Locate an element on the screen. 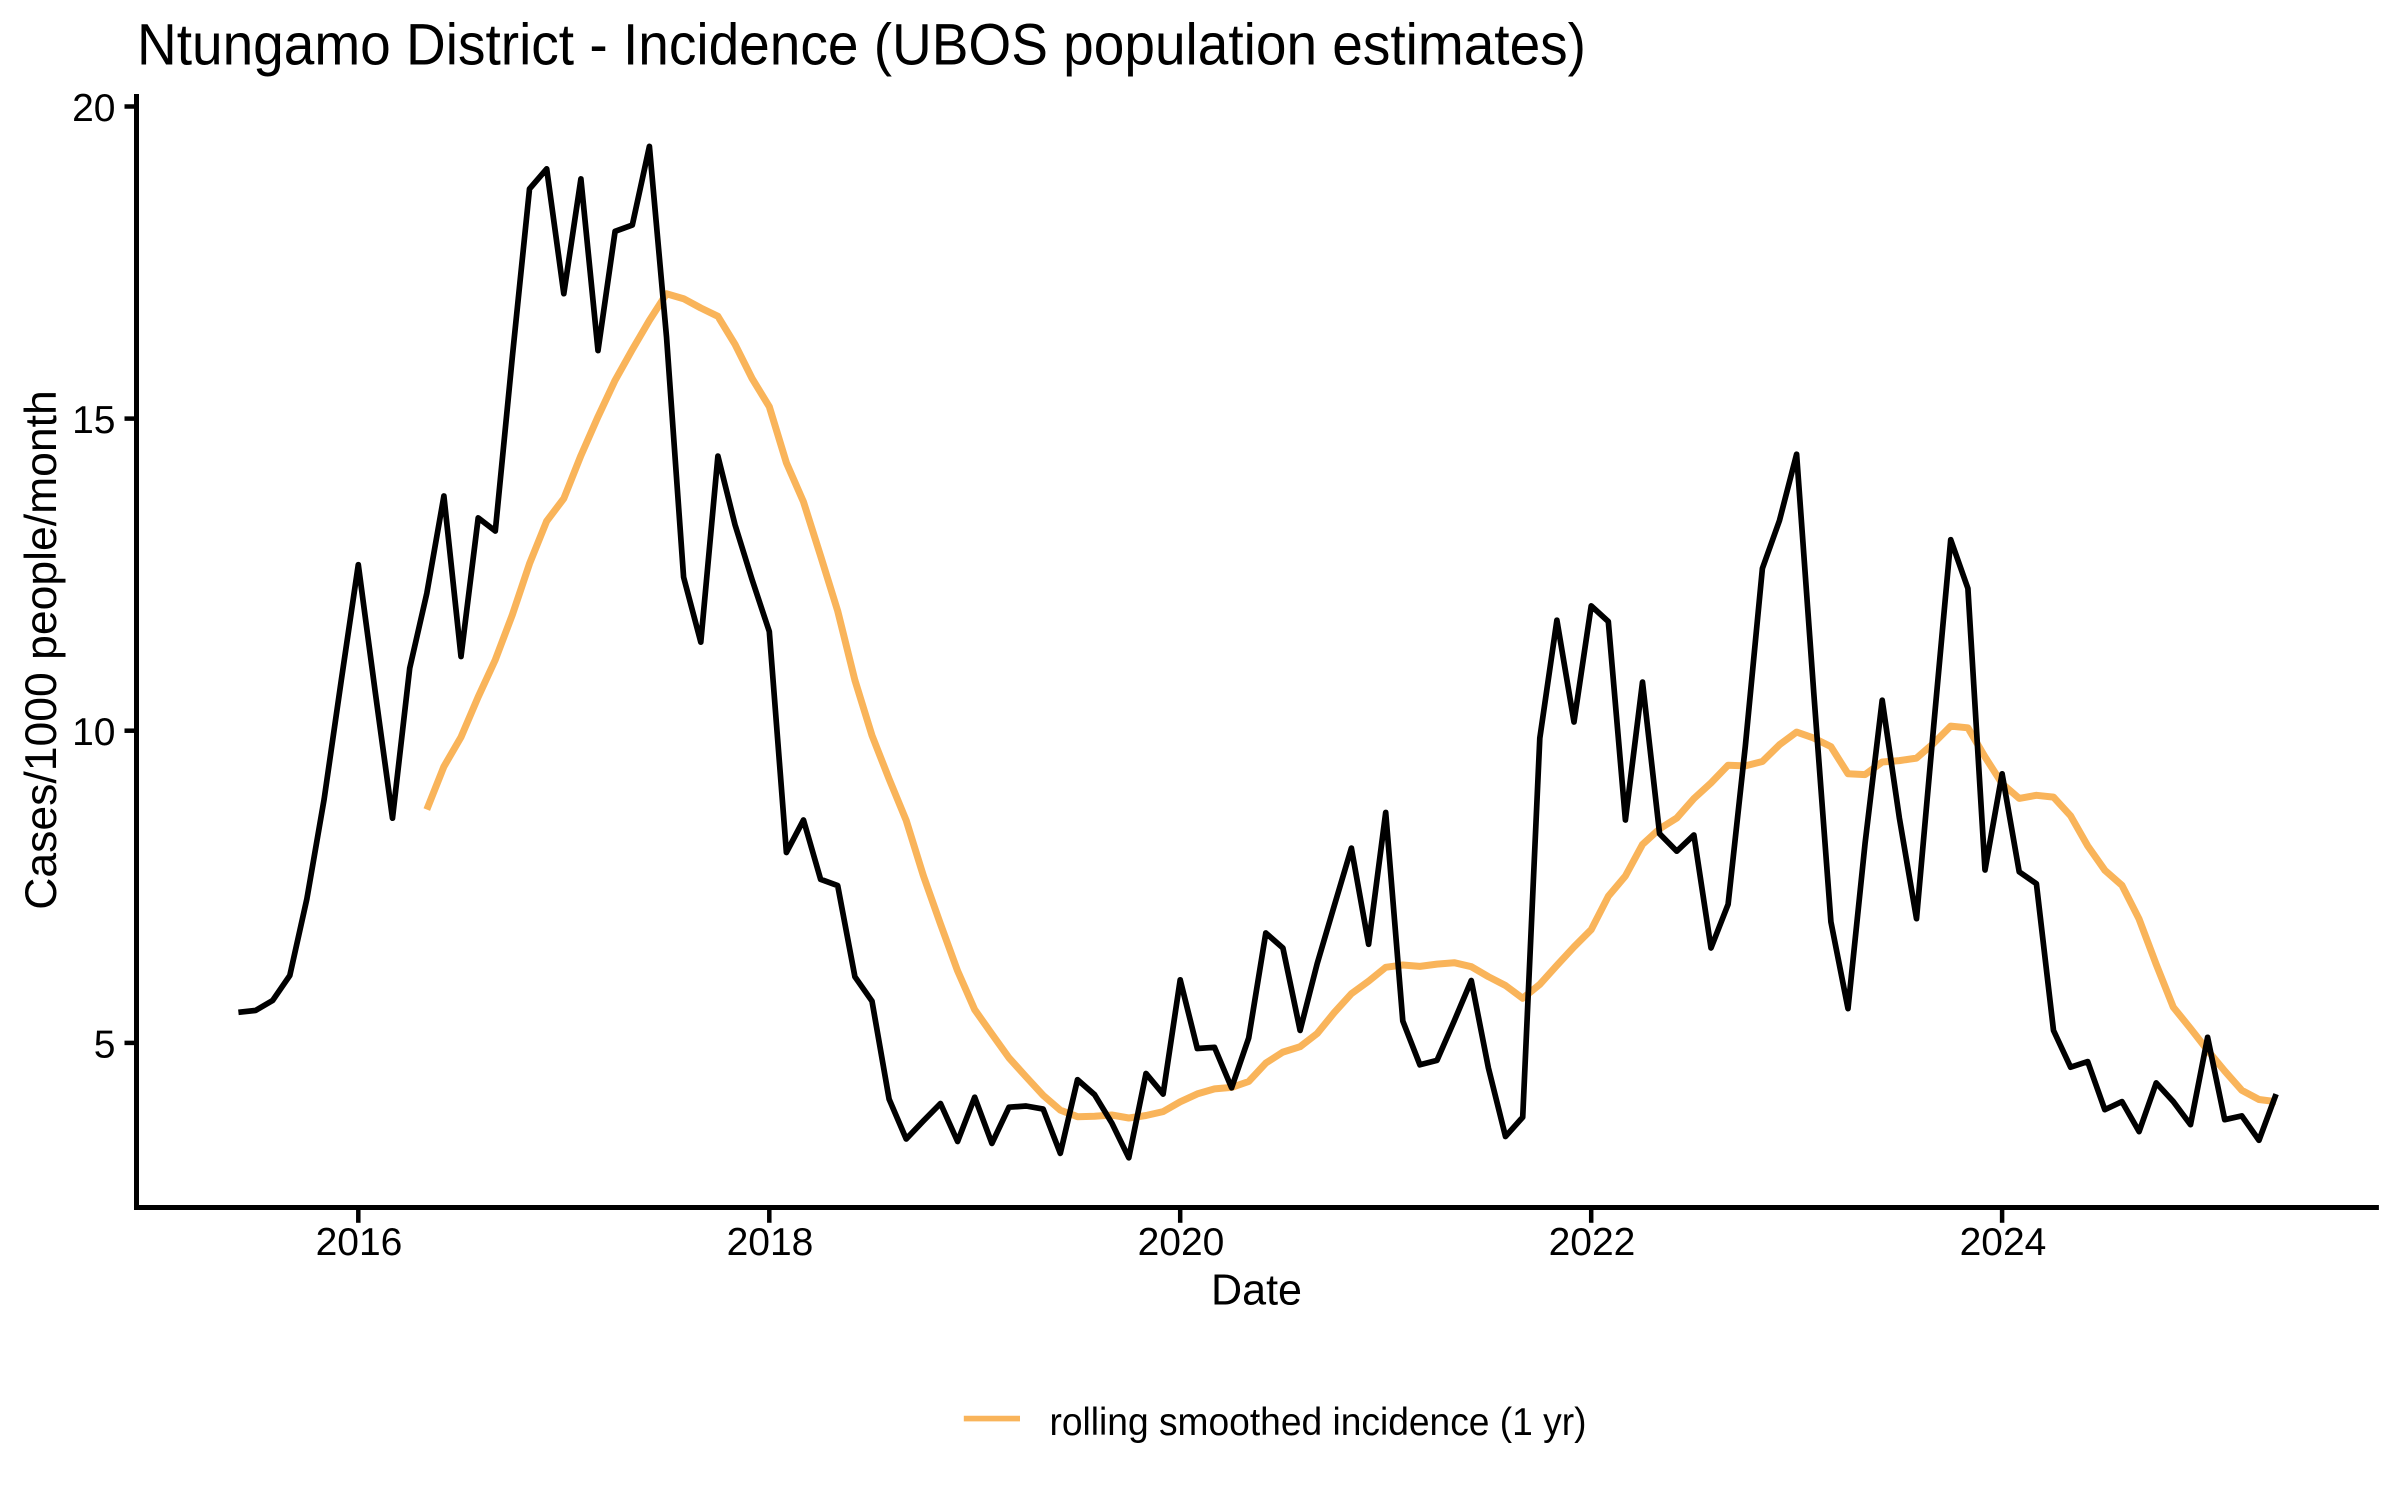 This screenshot has height=1500, width=2400. svg-text: 2022 is located at coordinates (1592, 1242).